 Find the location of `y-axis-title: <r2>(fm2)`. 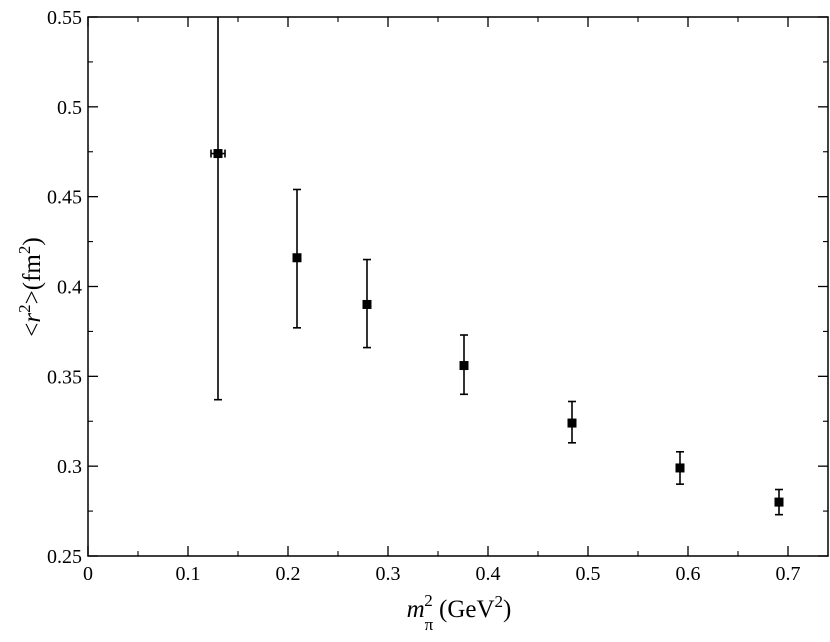

y-axis-title: <r2>(fm2) is located at coordinates (30, 286).